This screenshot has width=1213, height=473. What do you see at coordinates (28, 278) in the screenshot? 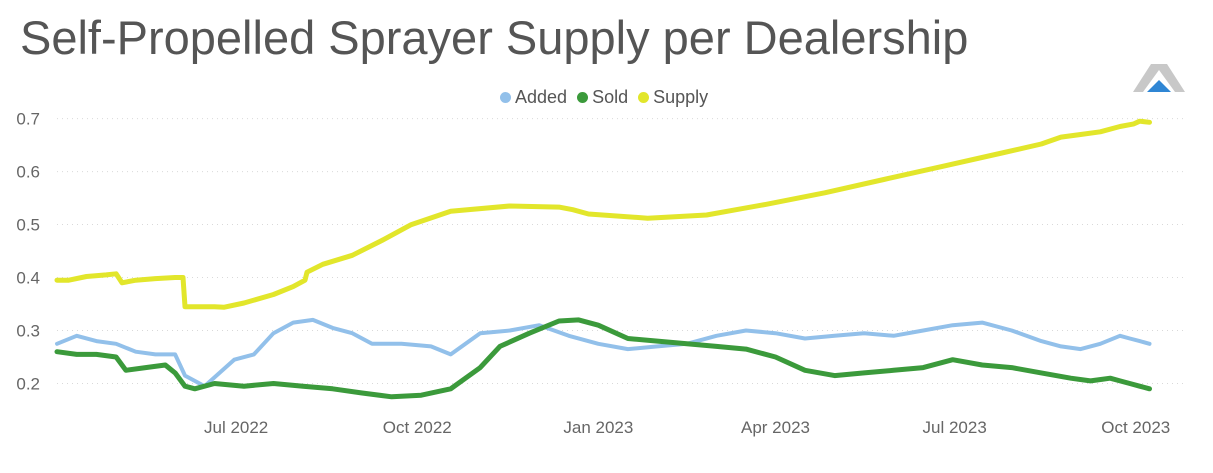
I see `y-tick-label: 0.4` at bounding box center [28, 278].